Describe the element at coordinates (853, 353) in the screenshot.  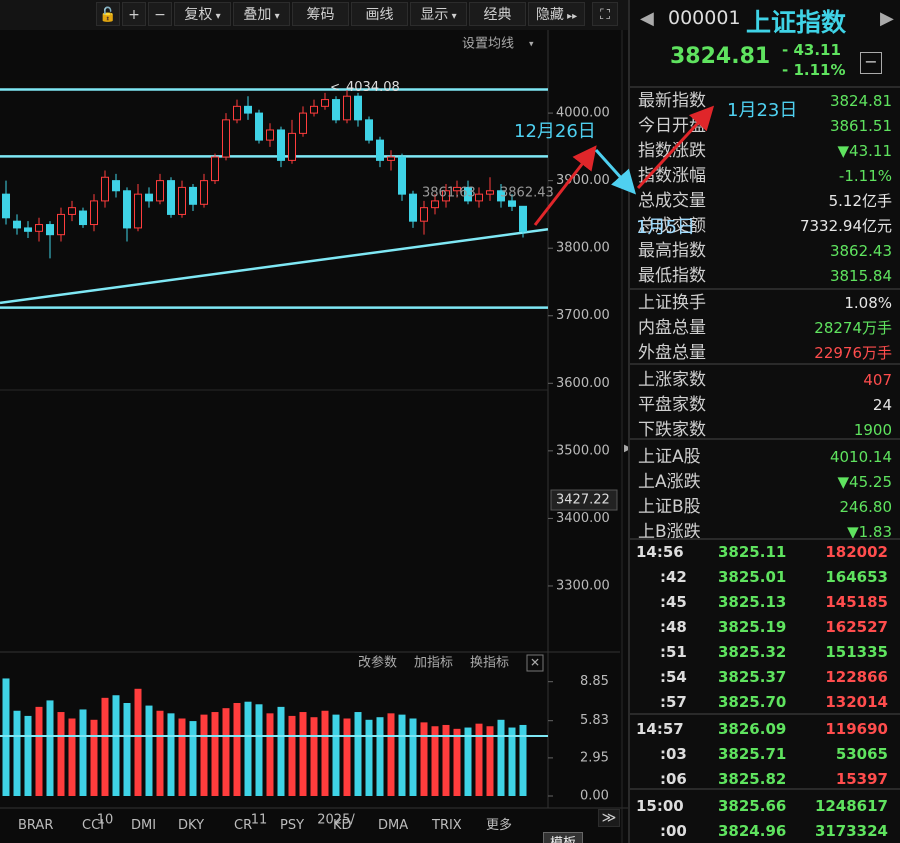
I see `stat-value: 22976万手` at that location.